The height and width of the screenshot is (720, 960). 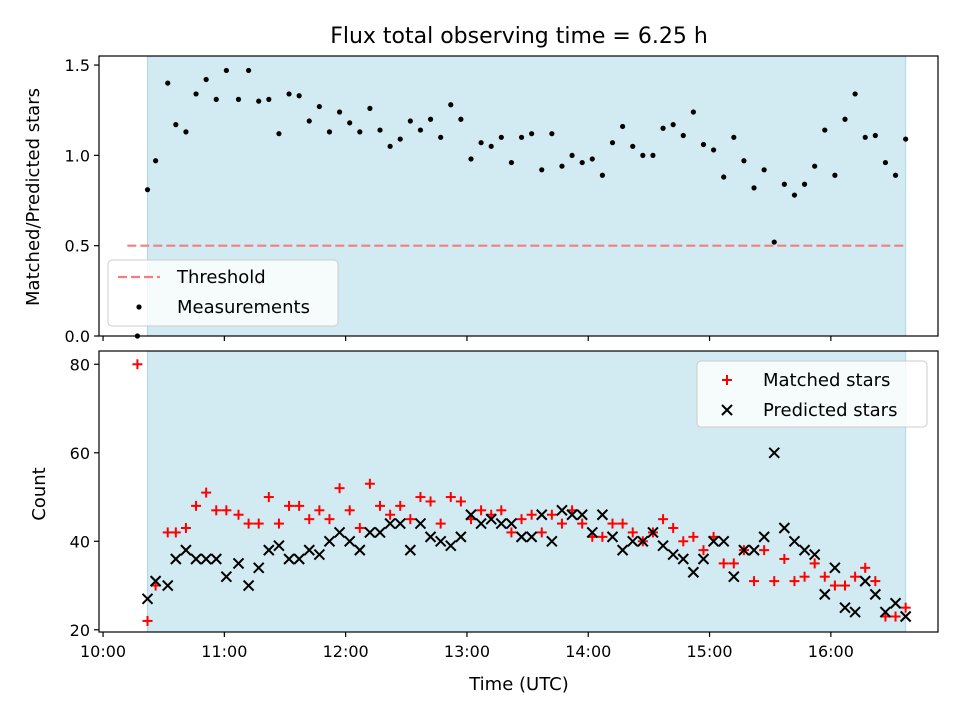 What do you see at coordinates (77, 155) in the screenshot?
I see `y-tick-label: 1.0` at bounding box center [77, 155].